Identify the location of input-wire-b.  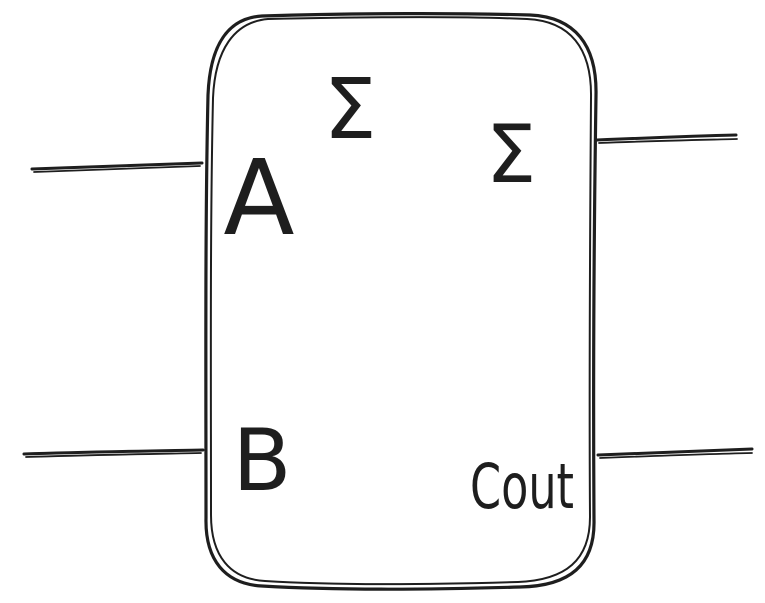
(113, 453).